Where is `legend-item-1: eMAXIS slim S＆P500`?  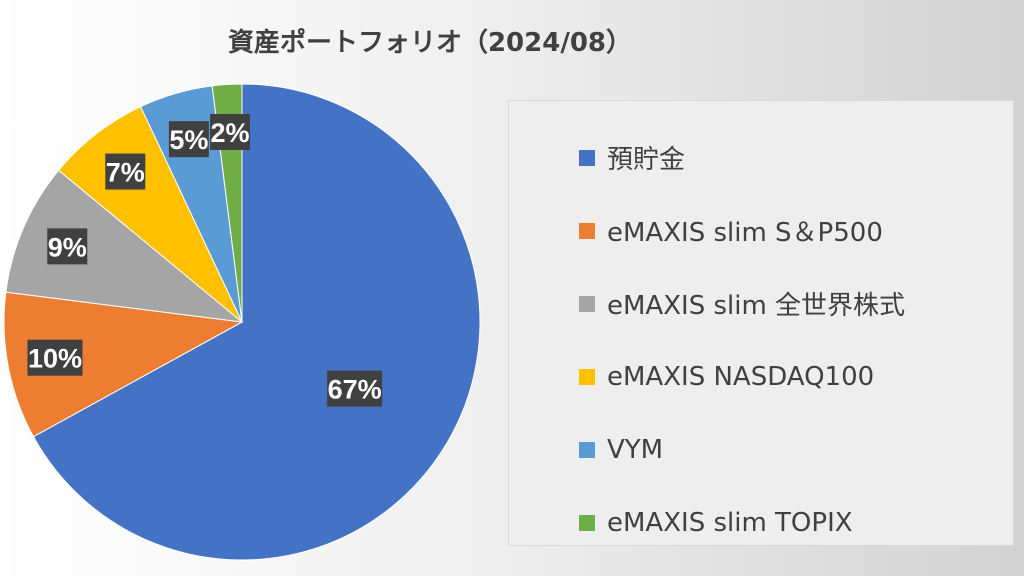
legend-item-1: eMAXIS slim S＆P500 is located at coordinates (796, 230).